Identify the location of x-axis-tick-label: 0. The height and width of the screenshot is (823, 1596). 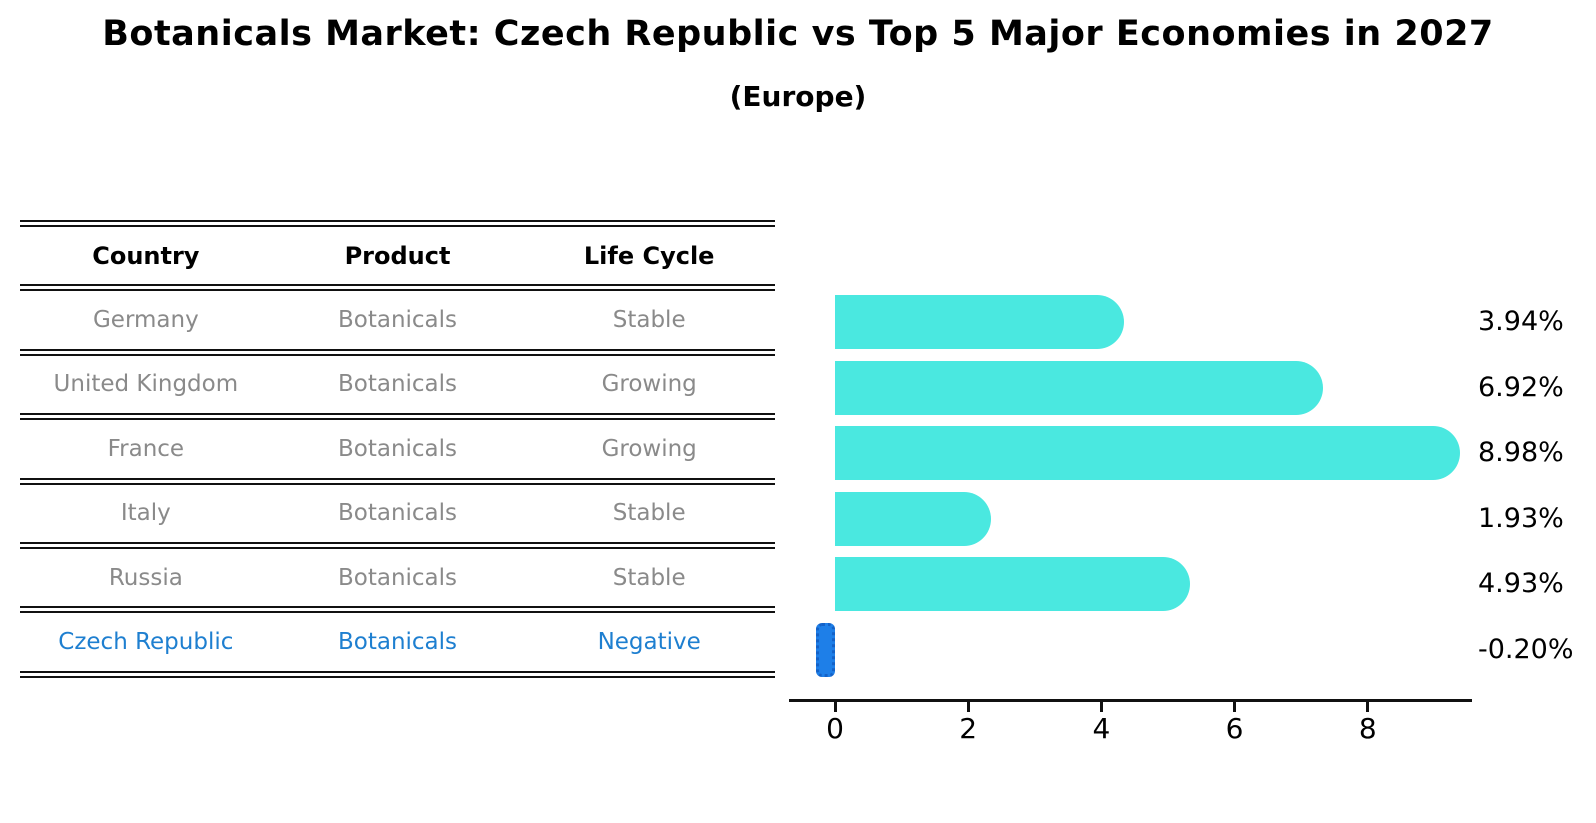
(835, 728).